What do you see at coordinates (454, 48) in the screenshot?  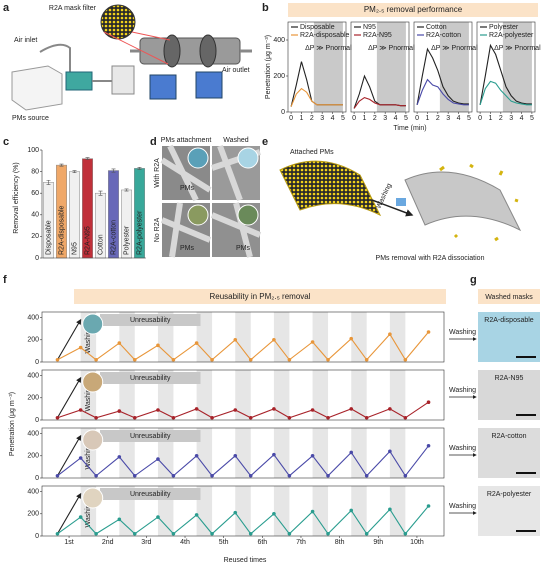 I see `annotation: ΔP ≫ Pnormal` at bounding box center [454, 48].